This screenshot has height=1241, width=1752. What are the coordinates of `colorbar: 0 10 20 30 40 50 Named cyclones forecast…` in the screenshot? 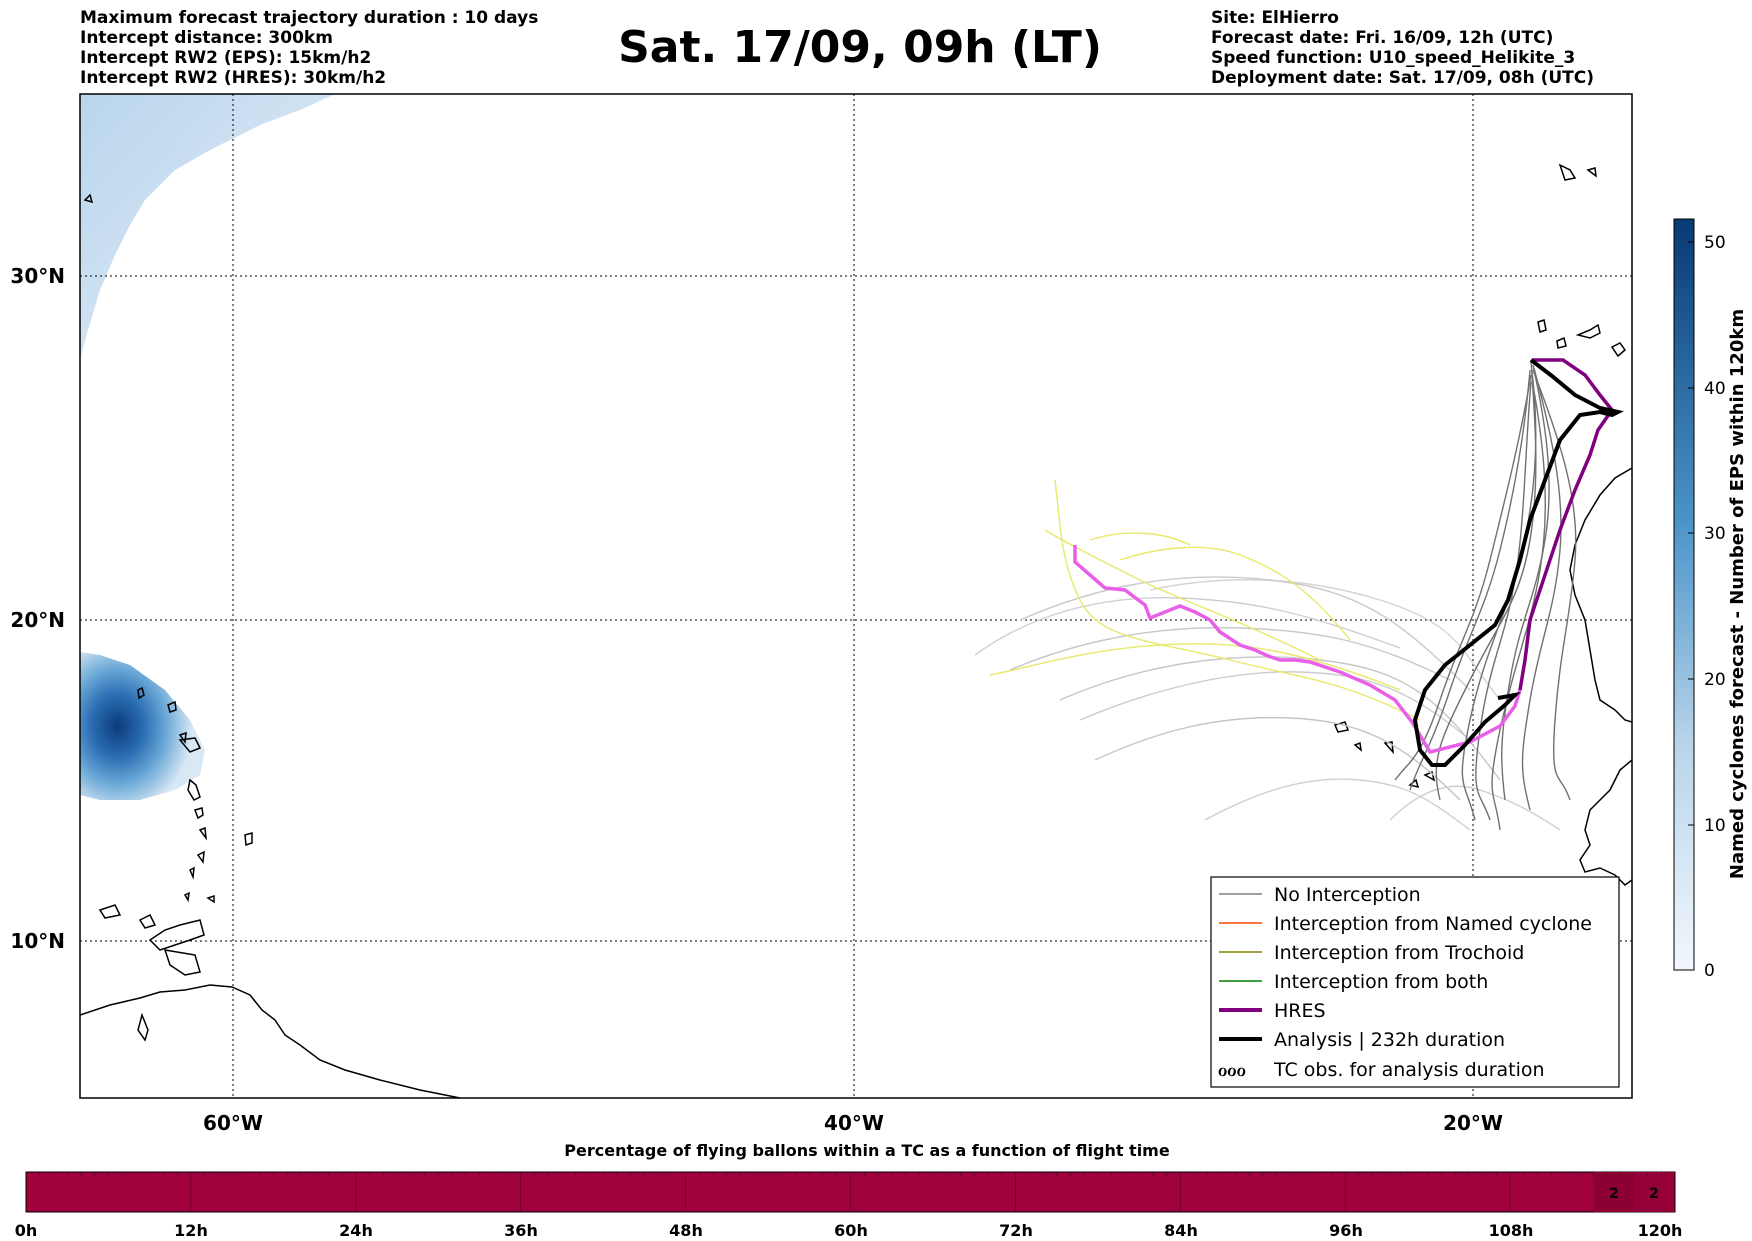 It's located at (1710, 599).